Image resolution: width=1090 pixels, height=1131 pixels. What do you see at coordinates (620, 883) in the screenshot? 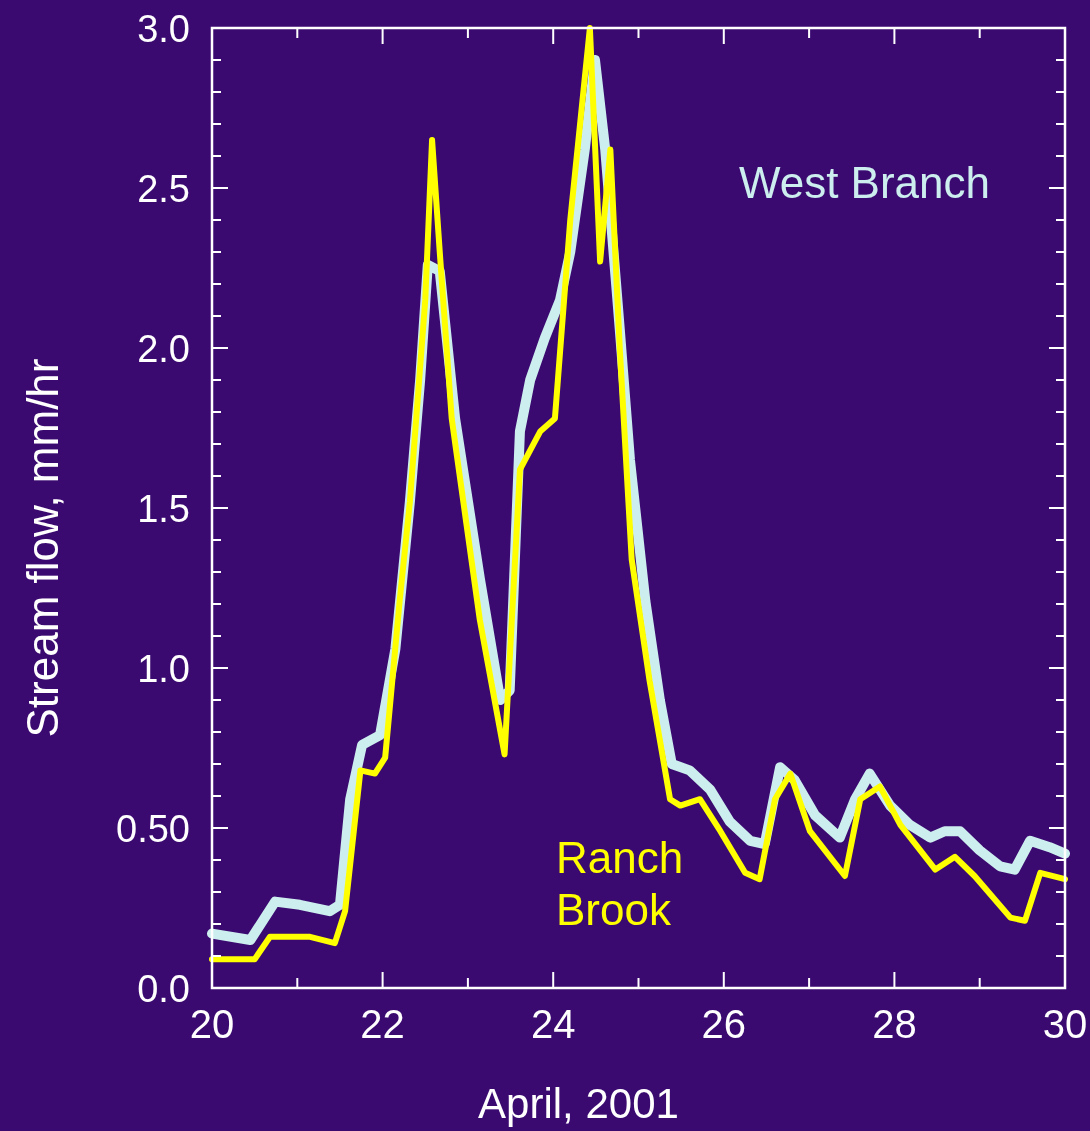
I see `series-label: Ranch Brook` at bounding box center [620, 883].